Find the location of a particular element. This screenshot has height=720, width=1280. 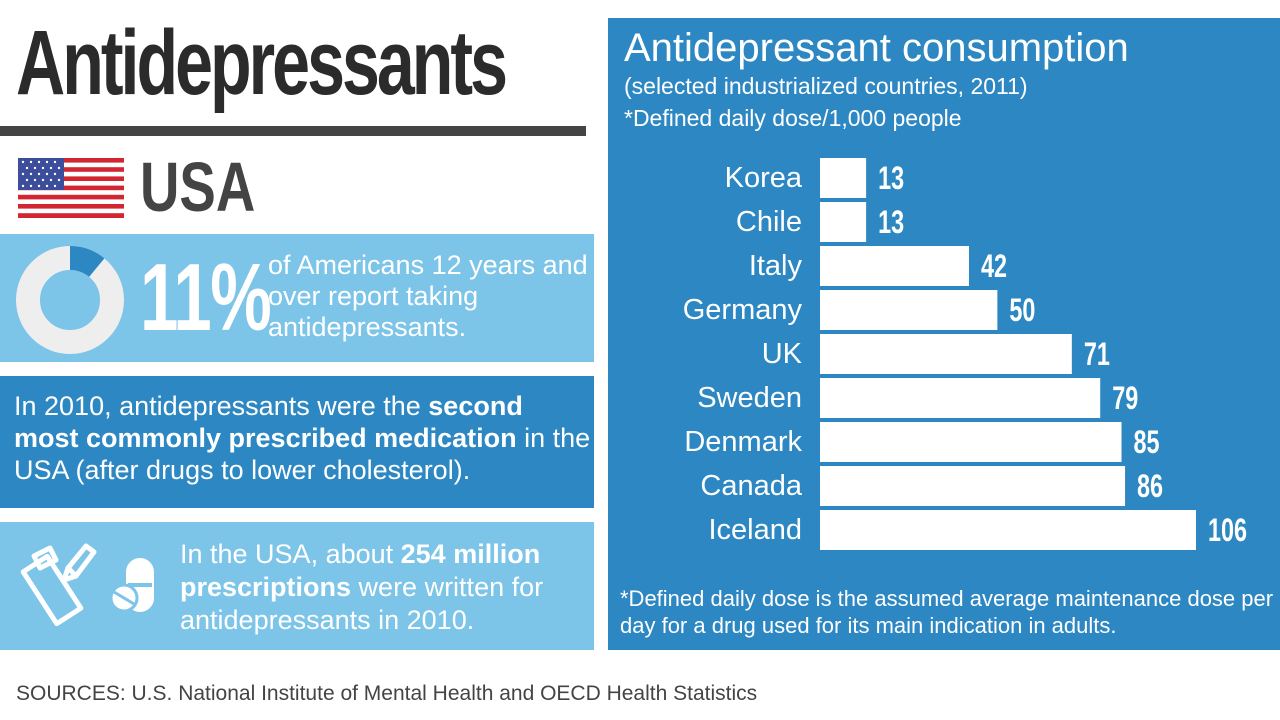

rank-card is located at coordinates (297, 442).